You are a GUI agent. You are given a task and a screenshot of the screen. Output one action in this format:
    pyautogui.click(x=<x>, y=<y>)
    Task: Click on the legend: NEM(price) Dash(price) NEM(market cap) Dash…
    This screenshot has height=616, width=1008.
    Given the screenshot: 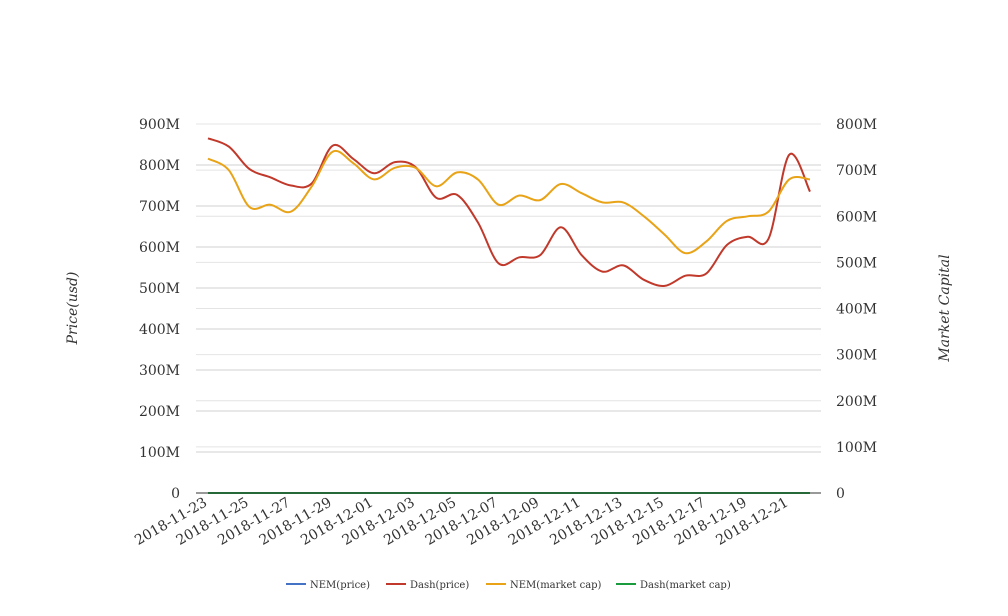 What is the action you would take?
    pyautogui.click(x=508, y=585)
    